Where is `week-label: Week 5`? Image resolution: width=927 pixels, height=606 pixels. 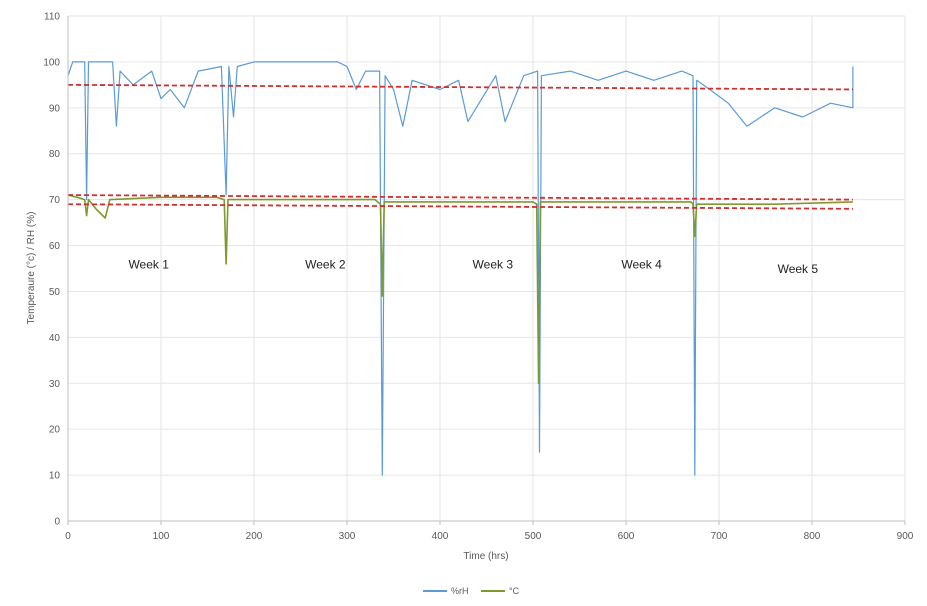 week-label: Week 5 is located at coordinates (798, 269).